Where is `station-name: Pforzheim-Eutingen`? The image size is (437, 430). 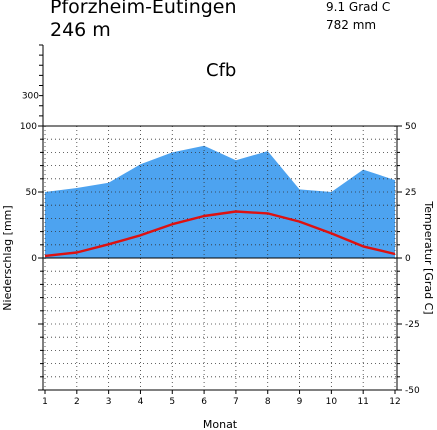
station-name: Pforzheim-Eutingen is located at coordinates (143, 9).